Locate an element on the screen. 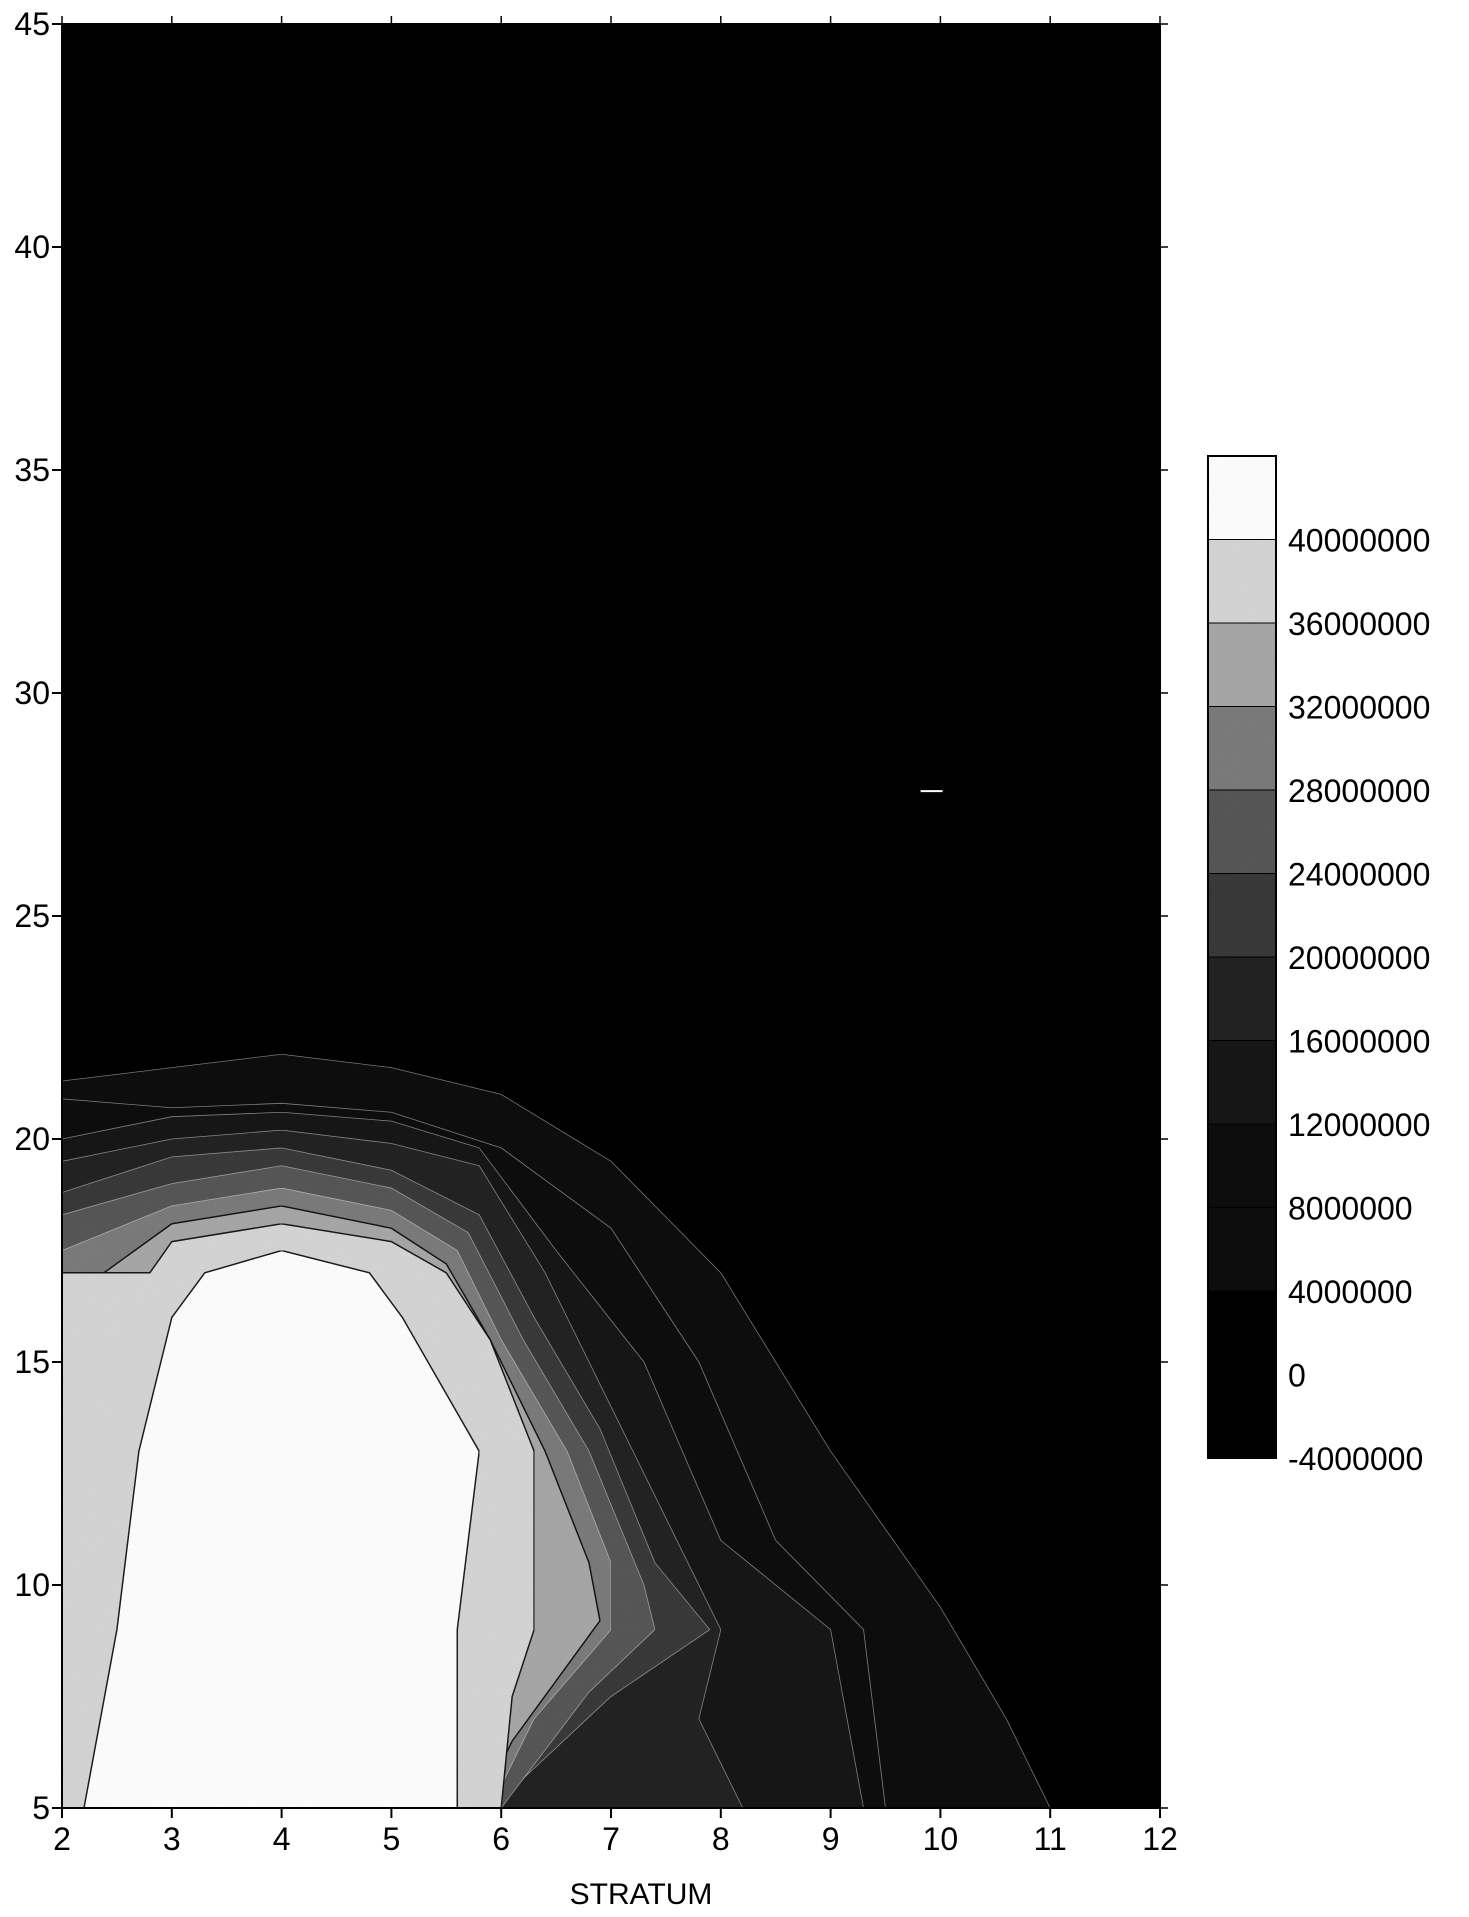  colorbar-label: 0 is located at coordinates (1297, 1376).